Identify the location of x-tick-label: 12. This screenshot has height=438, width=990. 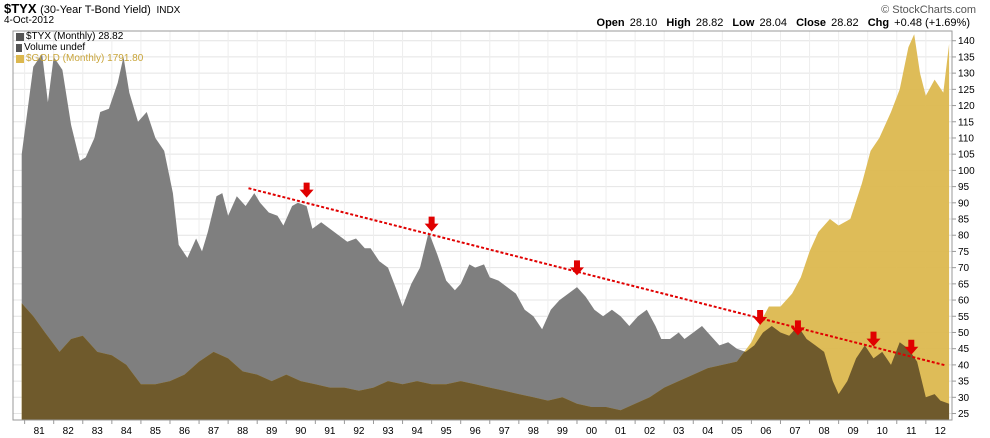
(941, 431).